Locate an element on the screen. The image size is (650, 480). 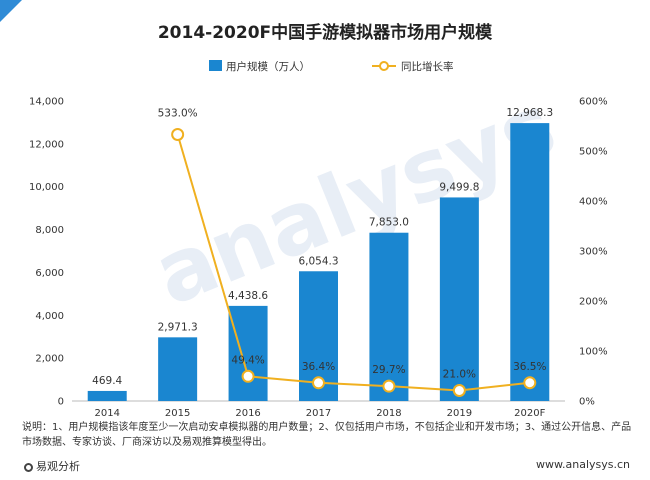
y-right-tick-label: 600% is located at coordinates (593, 102).